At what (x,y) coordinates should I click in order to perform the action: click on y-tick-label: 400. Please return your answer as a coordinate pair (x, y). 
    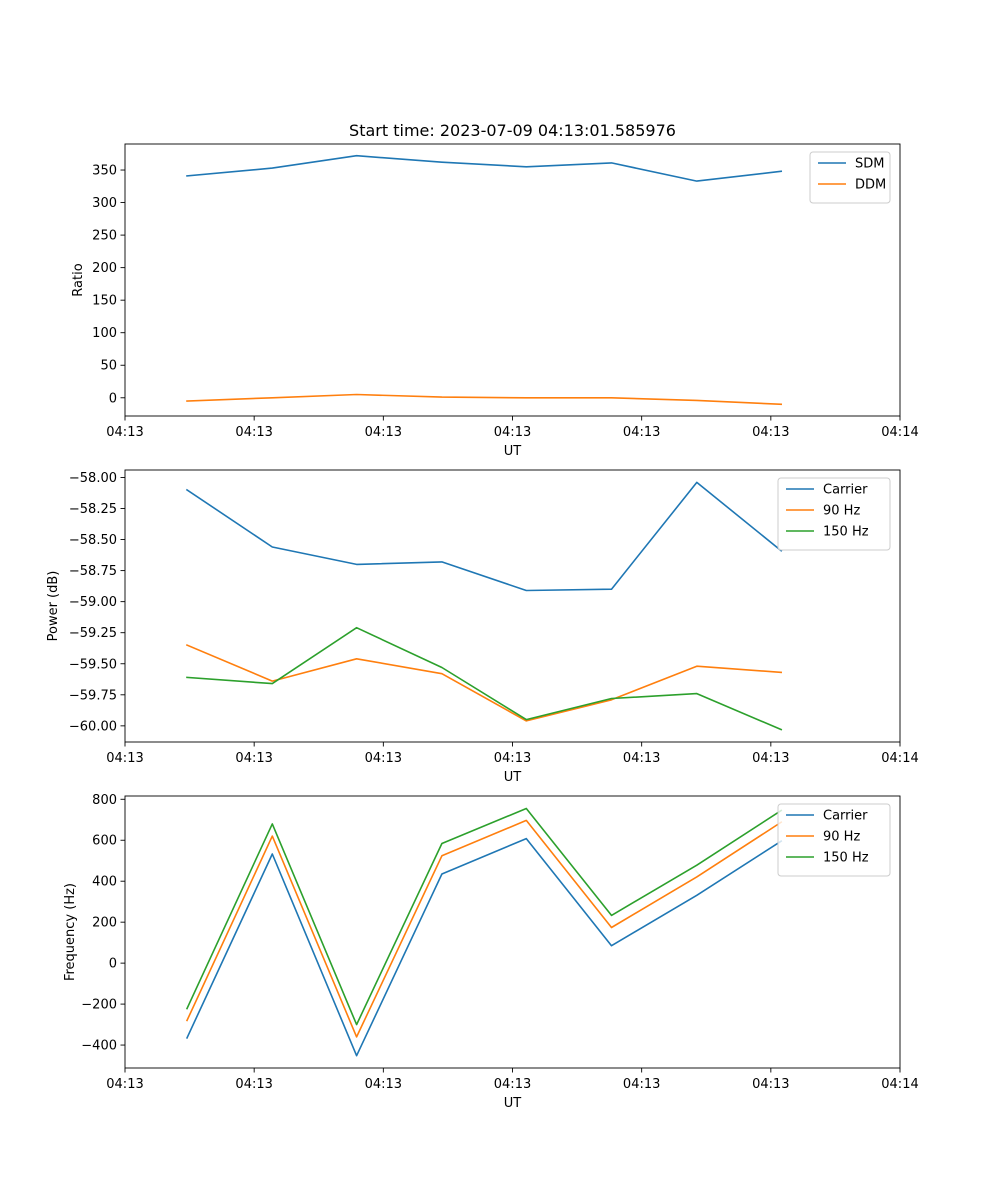
    Looking at the image, I should click on (104, 882).